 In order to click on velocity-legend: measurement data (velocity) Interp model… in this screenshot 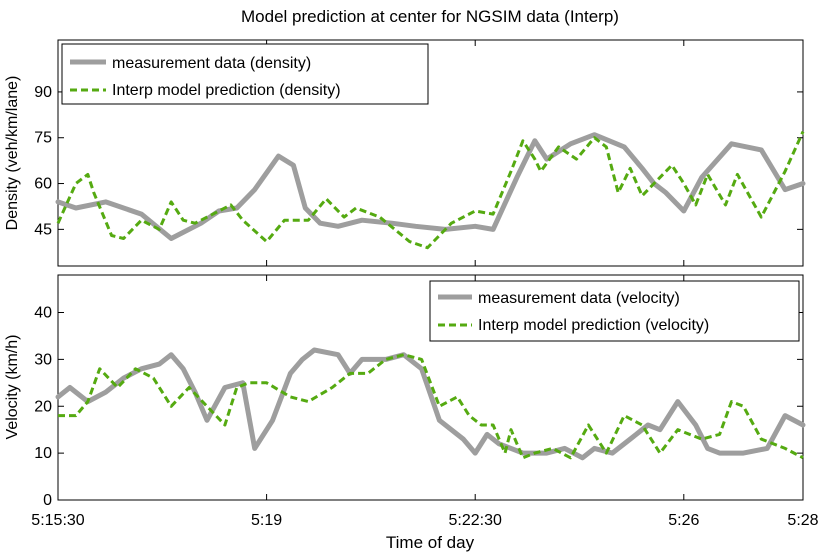, I will do `click(614, 311)`.